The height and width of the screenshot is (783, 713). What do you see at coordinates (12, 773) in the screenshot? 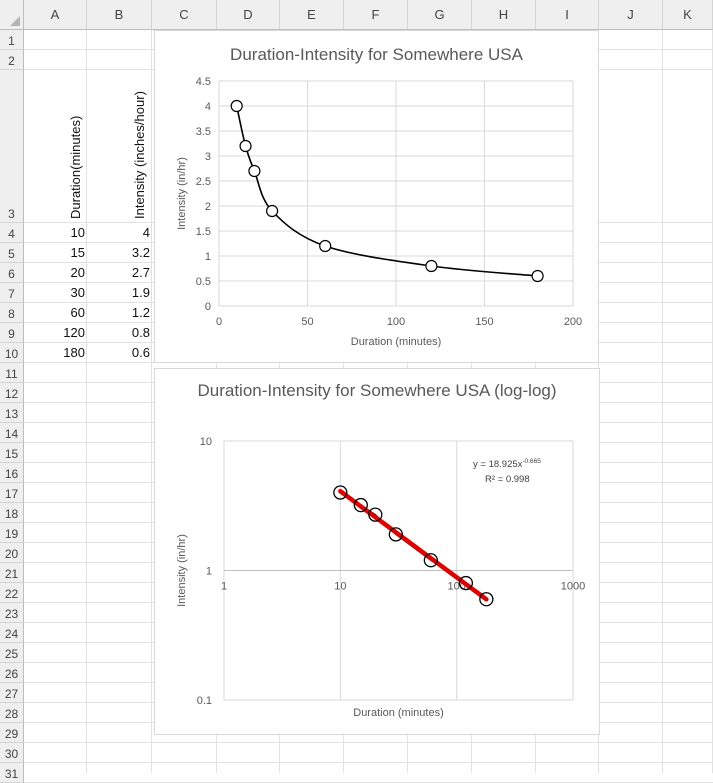
I see `row-header-31: 31` at bounding box center [12, 773].